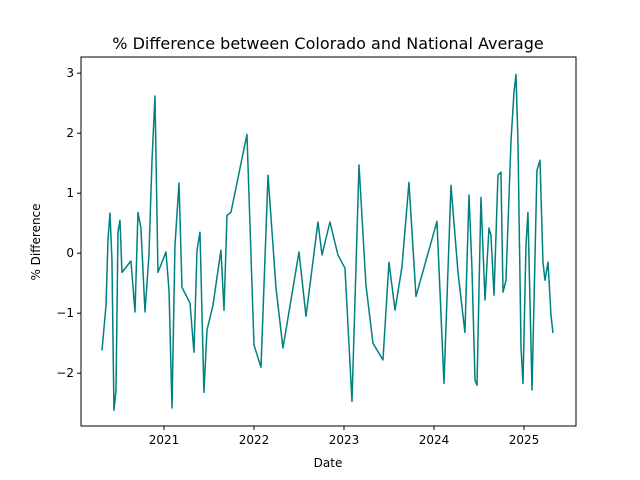  Describe the element at coordinates (70, 193) in the screenshot. I see `y-tick-label: 1` at that location.